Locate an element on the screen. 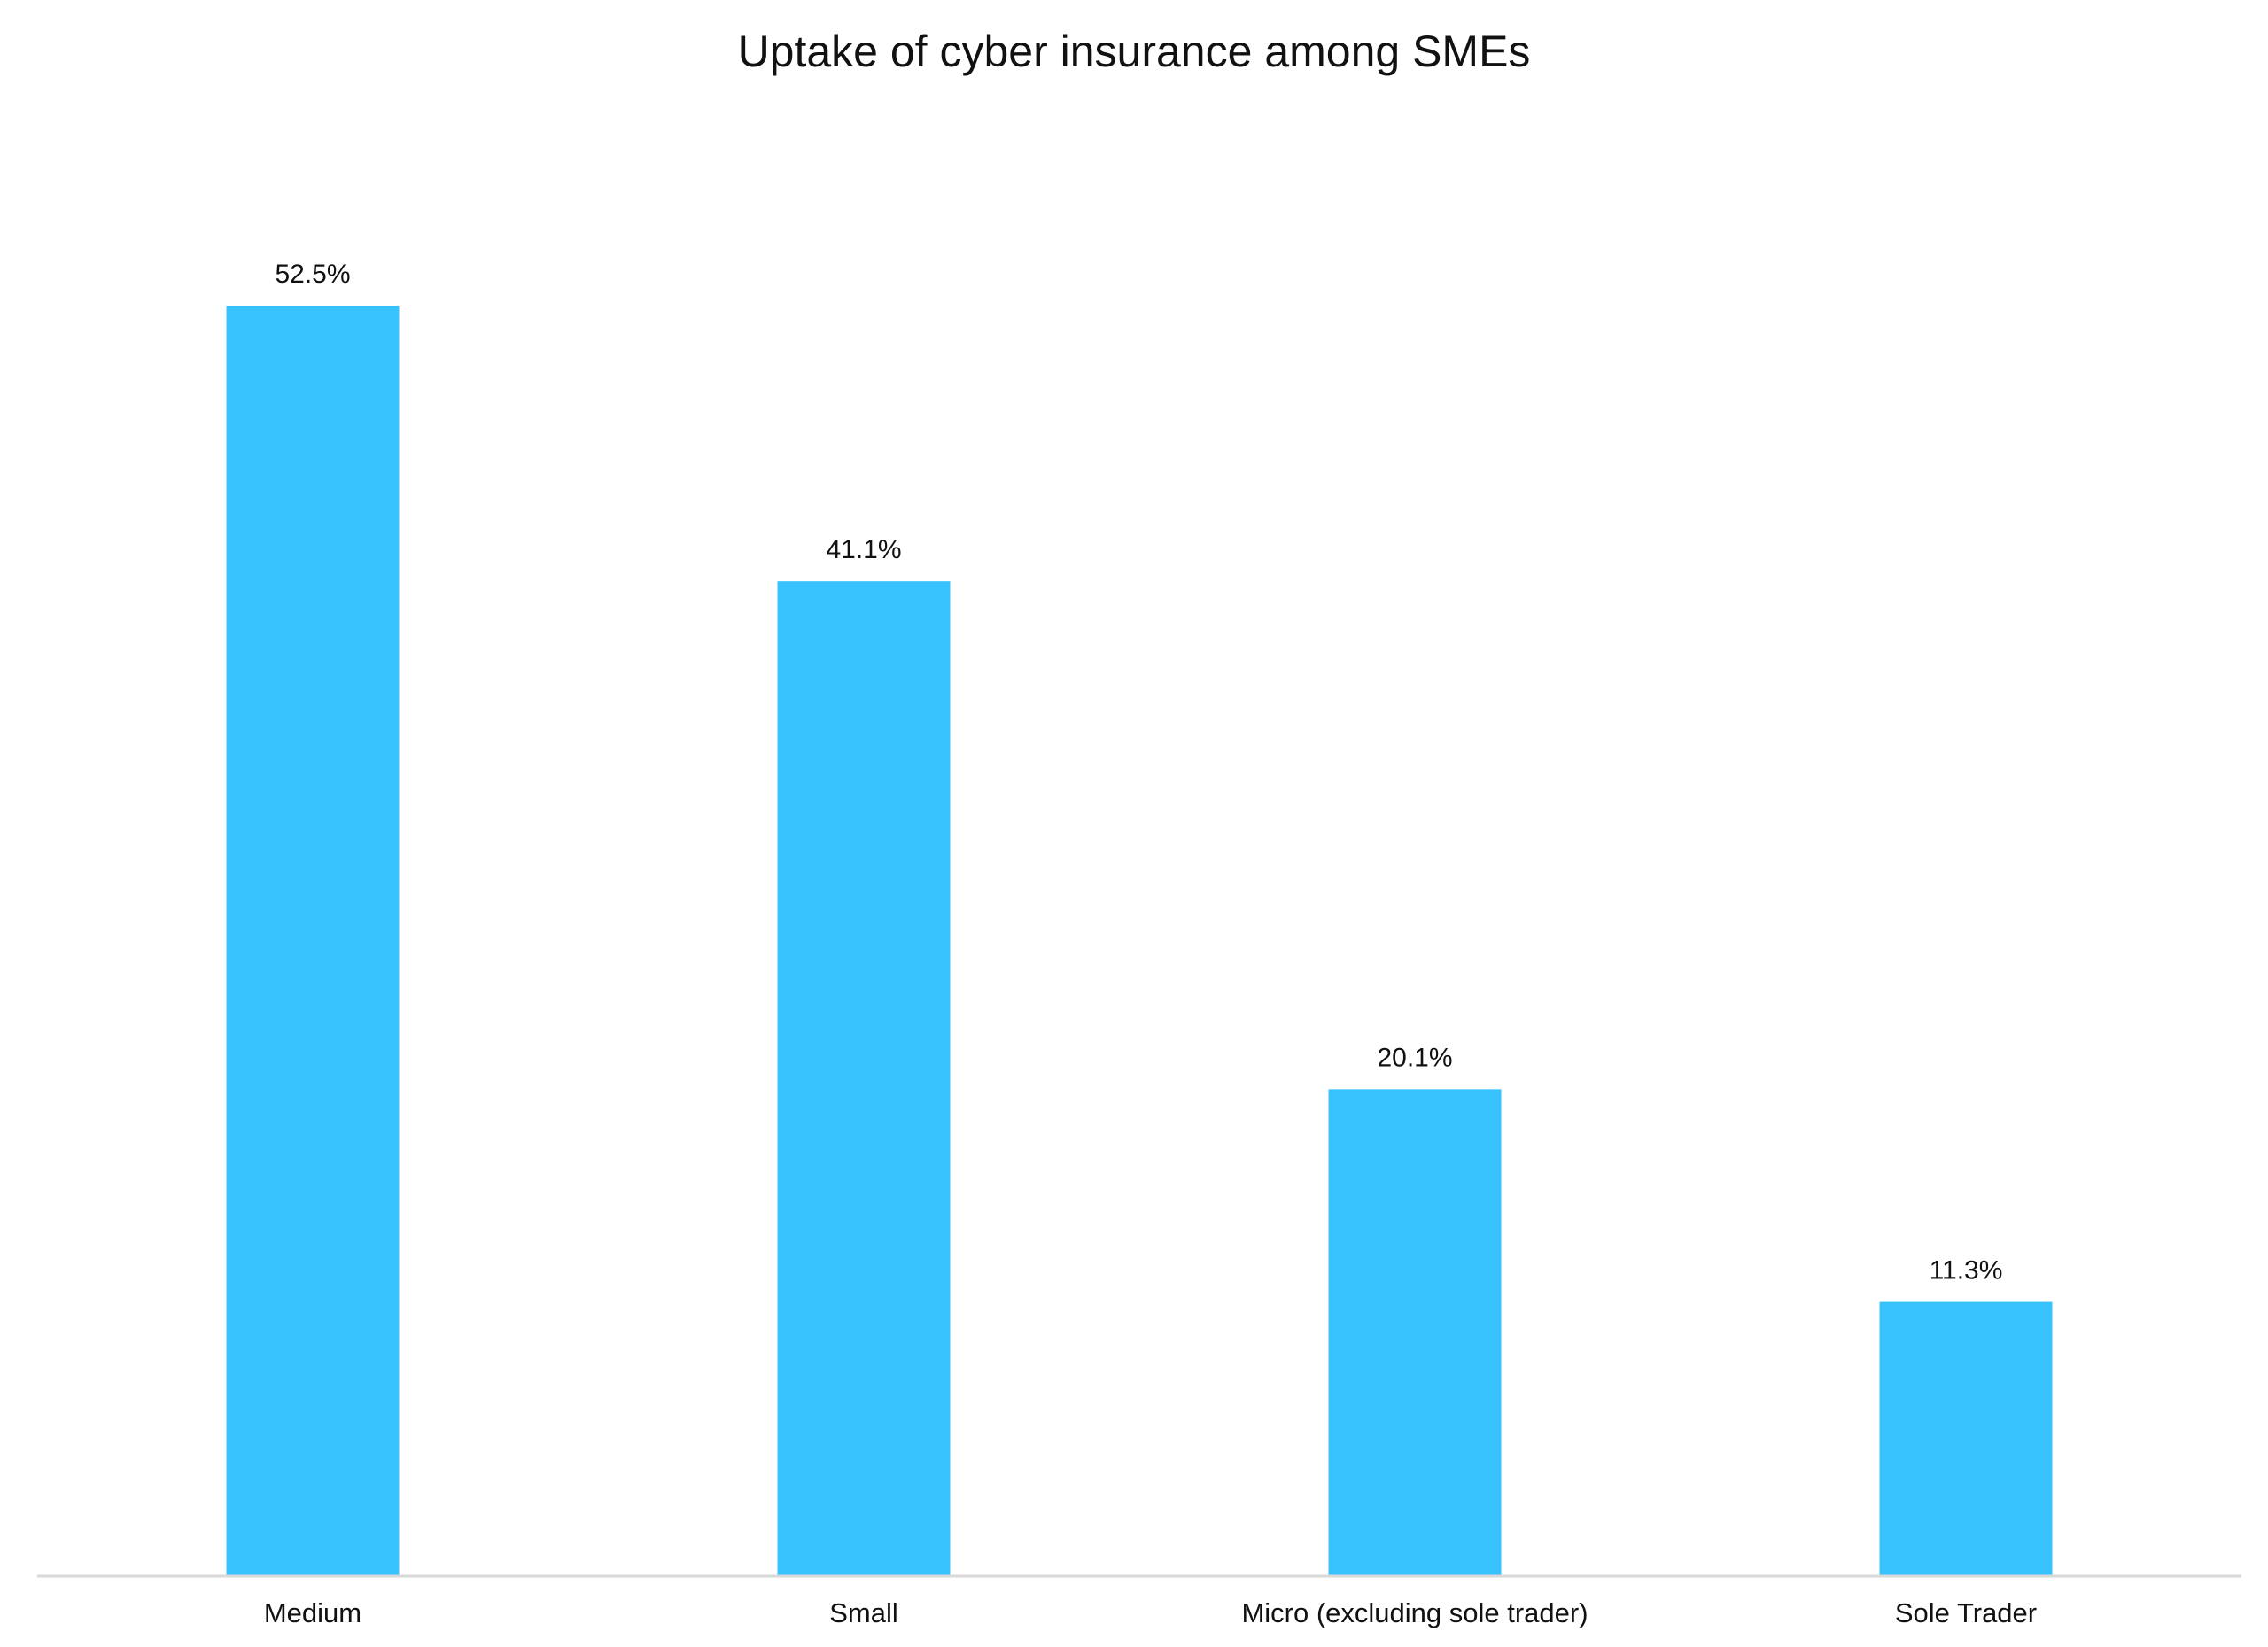 The width and height of the screenshot is (2268, 1647). data-label: 11.3% is located at coordinates (1967, 1271).